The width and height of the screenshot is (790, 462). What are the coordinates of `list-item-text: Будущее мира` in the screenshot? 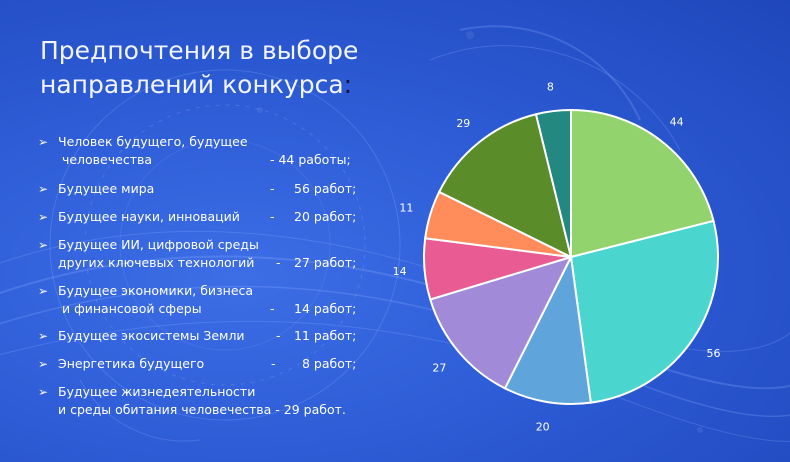 It's located at (106, 188).